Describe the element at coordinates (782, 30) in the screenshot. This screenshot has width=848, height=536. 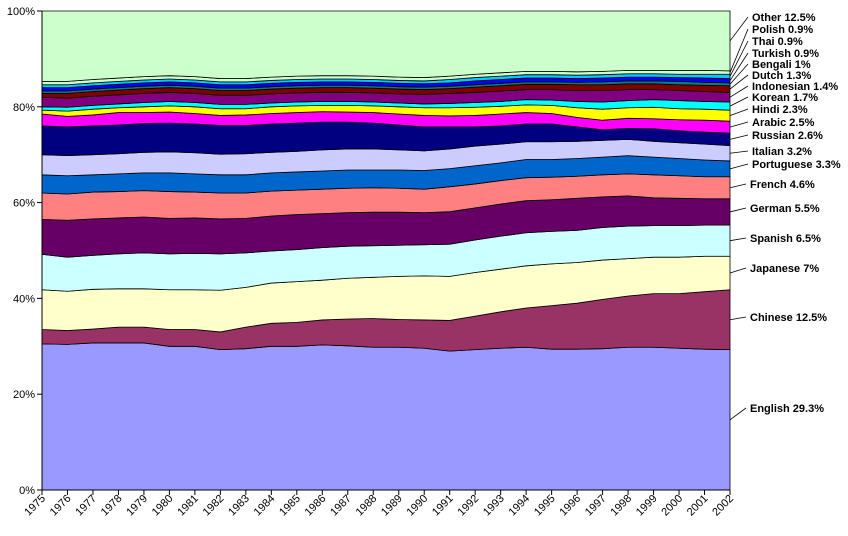
I see `legend-label-polish: Polish 0.9%` at that location.